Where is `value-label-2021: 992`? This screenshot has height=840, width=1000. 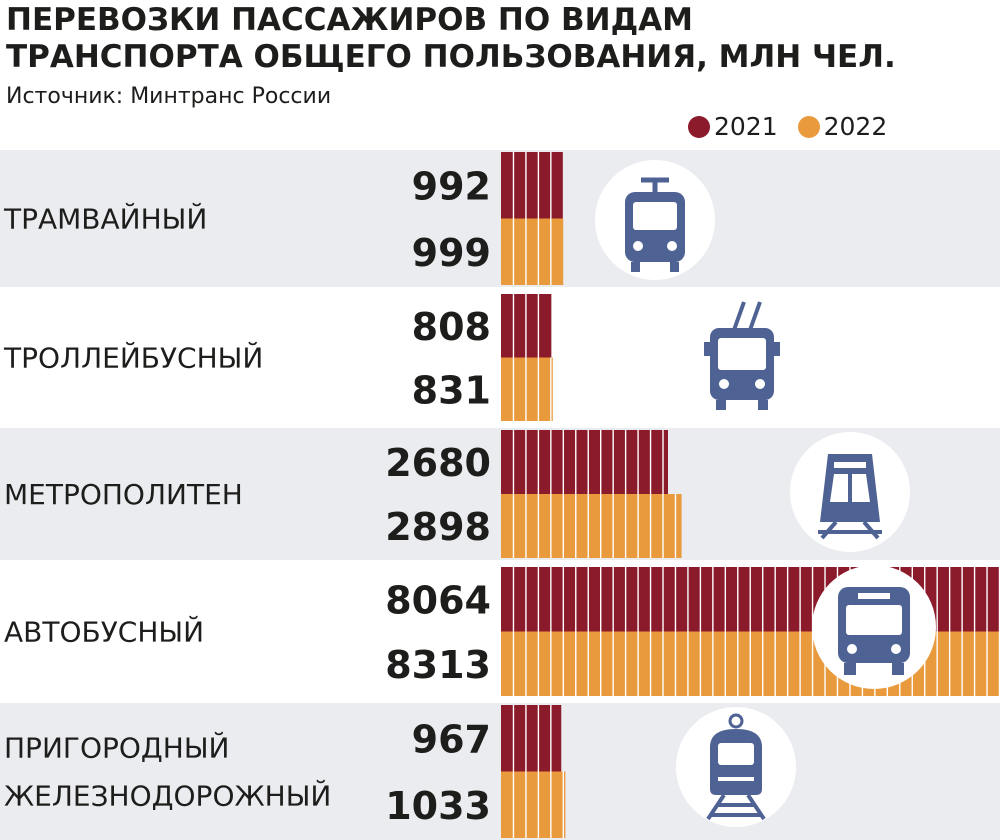 value-label-2021: 992 is located at coordinates (451, 186).